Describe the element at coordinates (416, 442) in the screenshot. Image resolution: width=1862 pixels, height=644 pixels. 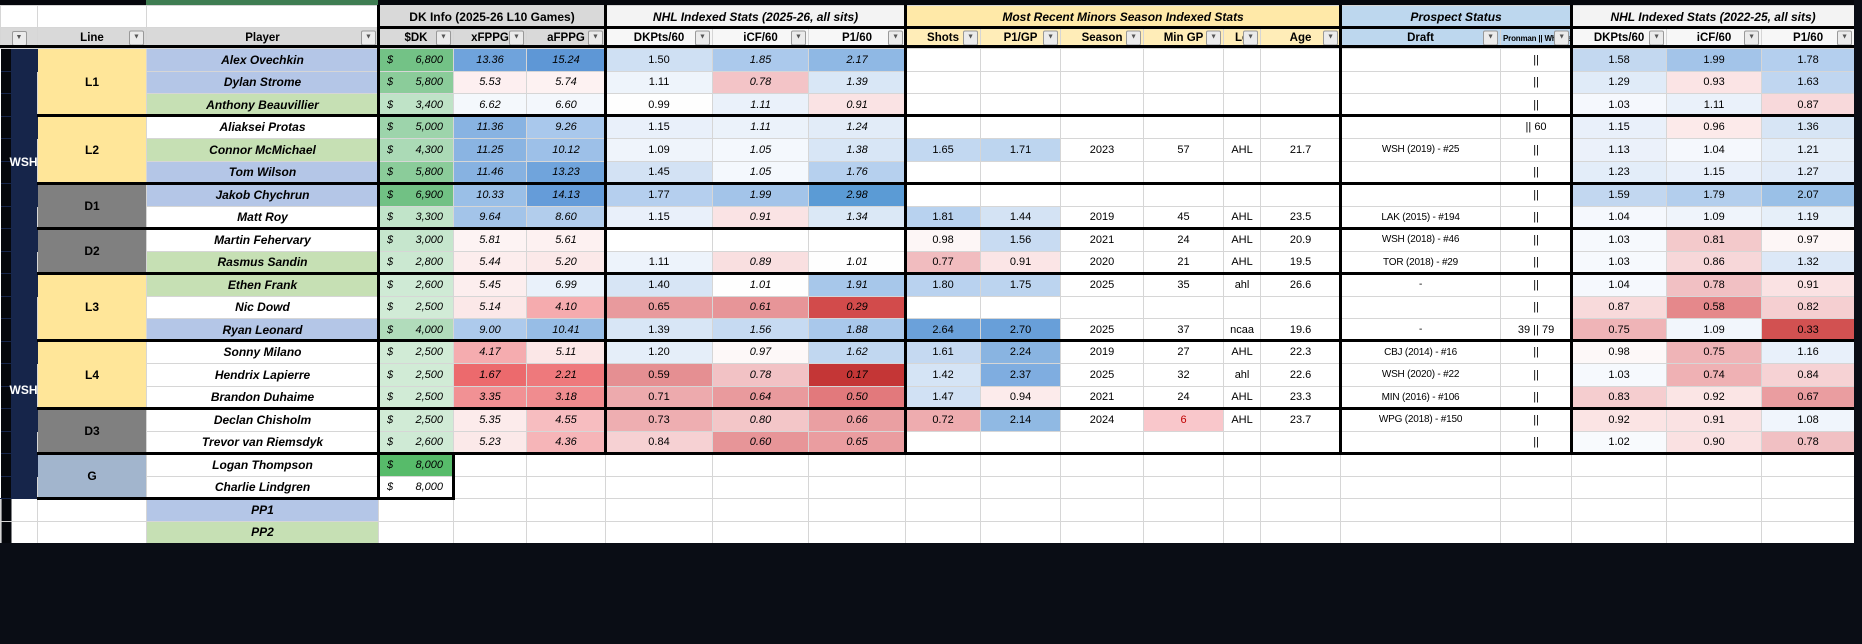
I see `dk-salary-cell: $2,600` at that location.